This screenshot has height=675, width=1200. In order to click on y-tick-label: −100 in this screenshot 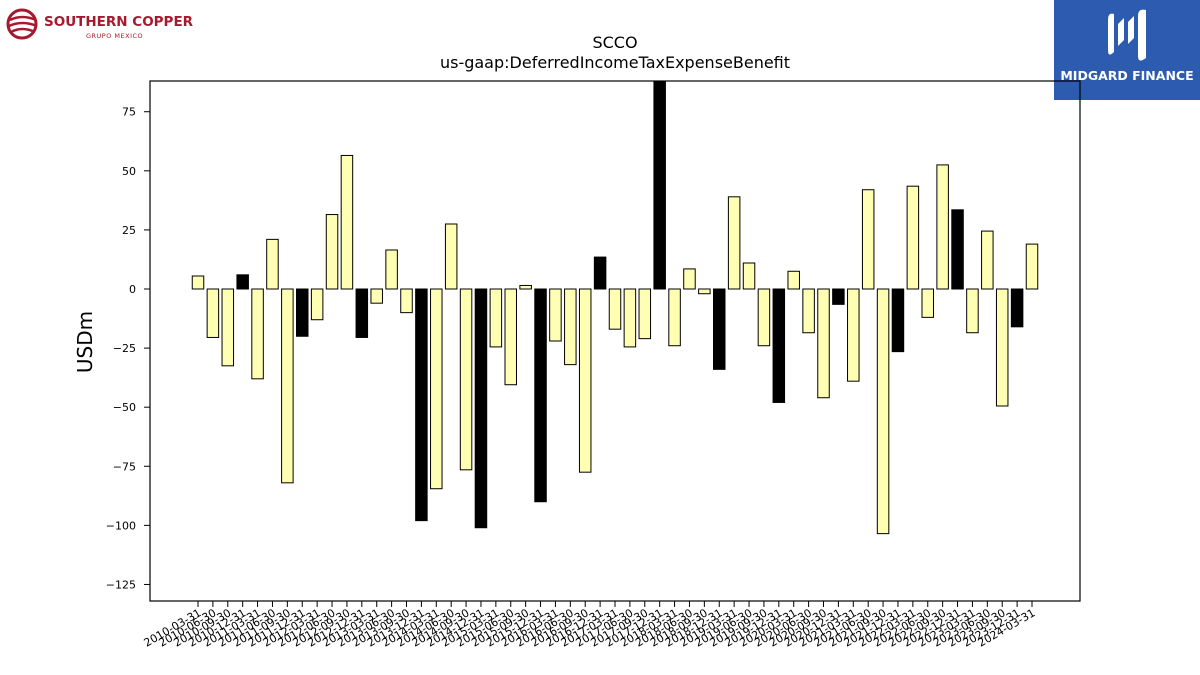, I will do `click(121, 525)`.